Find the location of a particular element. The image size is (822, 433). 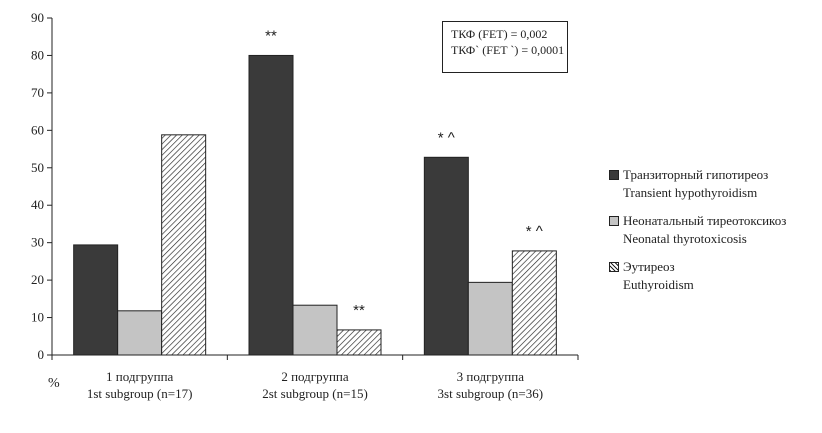

legend-label-ru: Эутиреоз is located at coordinates (649, 266).